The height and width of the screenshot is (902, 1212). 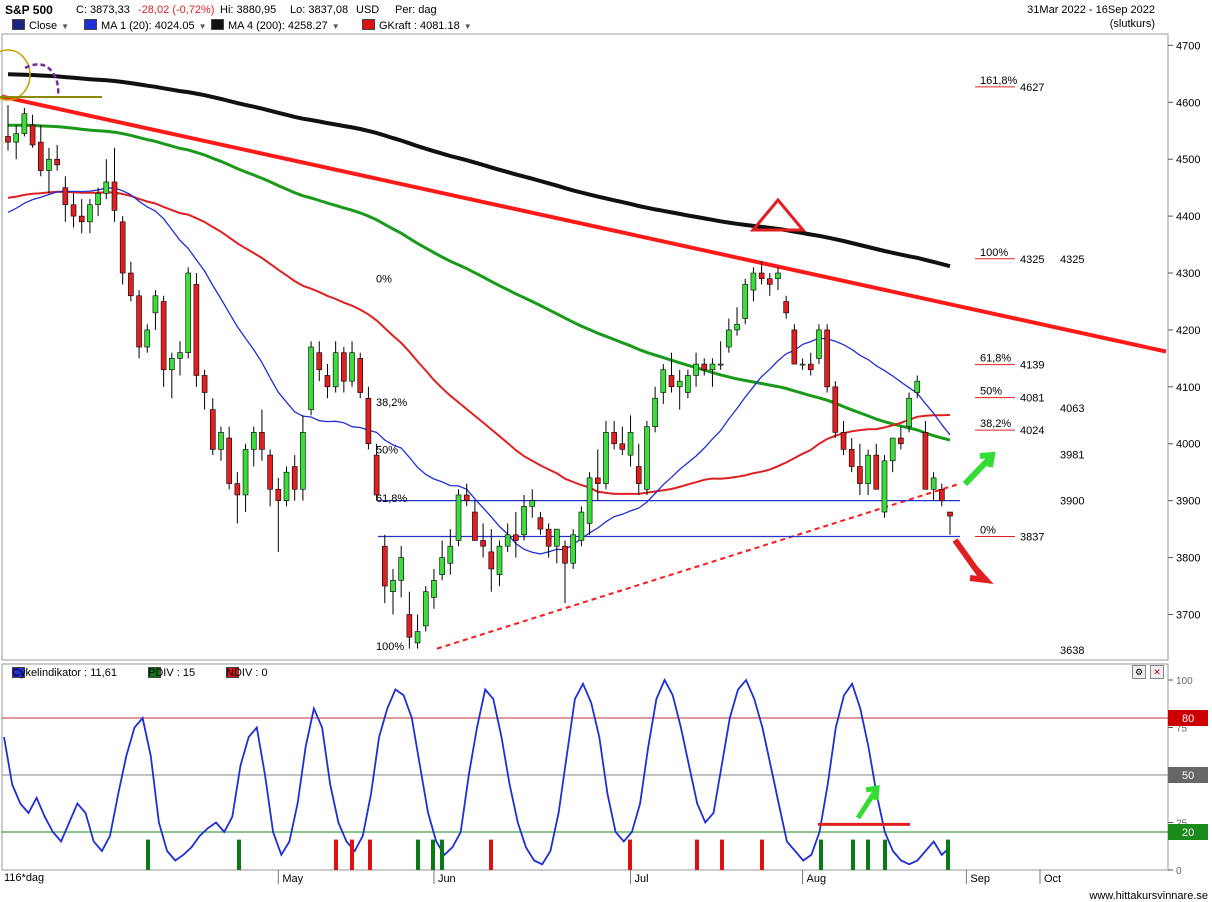 I want to click on fib-level-label: 61,8%, so click(x=995, y=359).